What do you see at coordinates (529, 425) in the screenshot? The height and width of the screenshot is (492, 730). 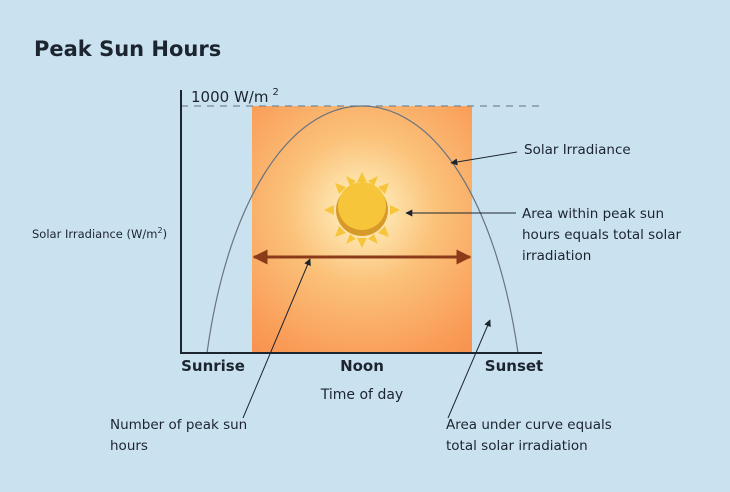 I see `annotation: Area under curve equals` at bounding box center [529, 425].